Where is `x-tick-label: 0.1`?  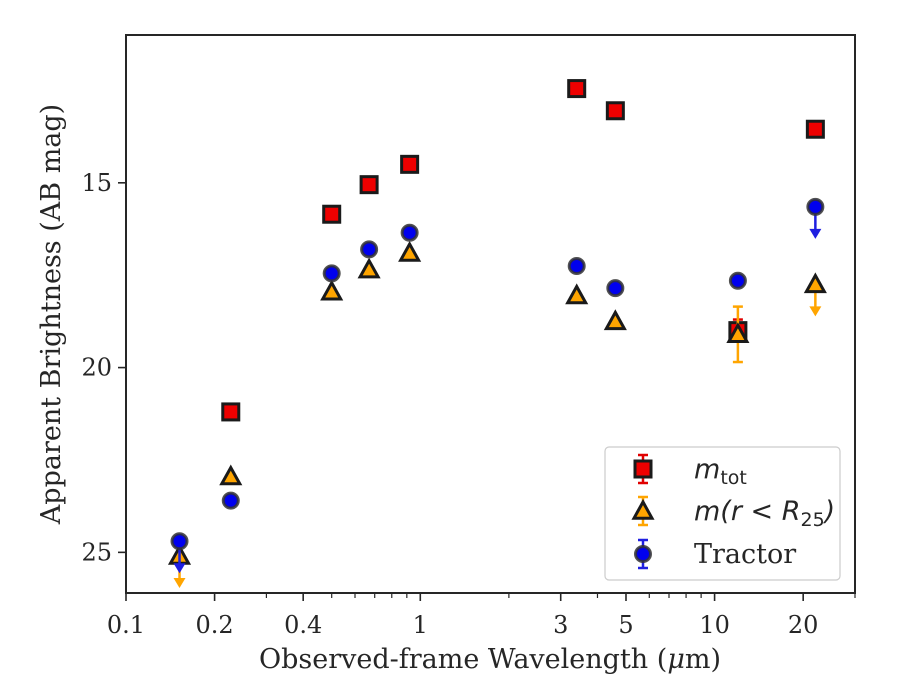 x-tick-label: 0.1 is located at coordinates (126, 625).